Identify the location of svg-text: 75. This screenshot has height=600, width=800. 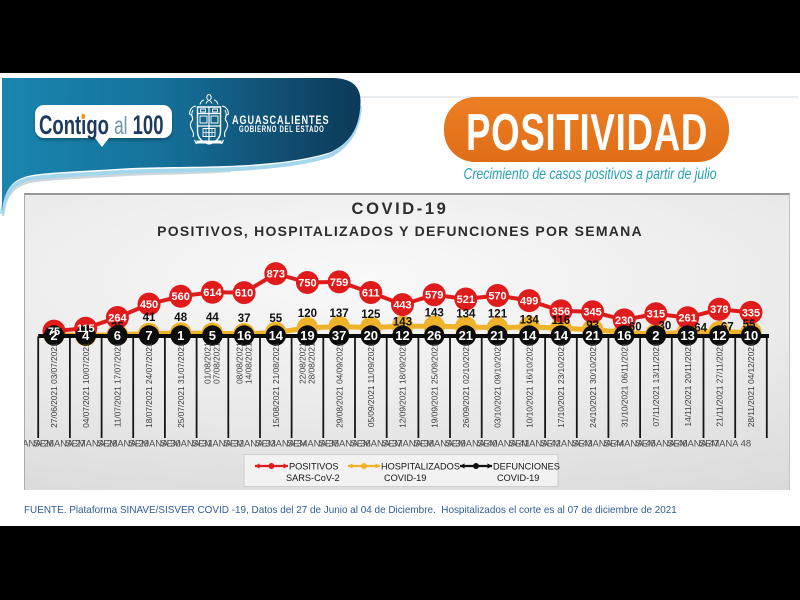
(54, 332).